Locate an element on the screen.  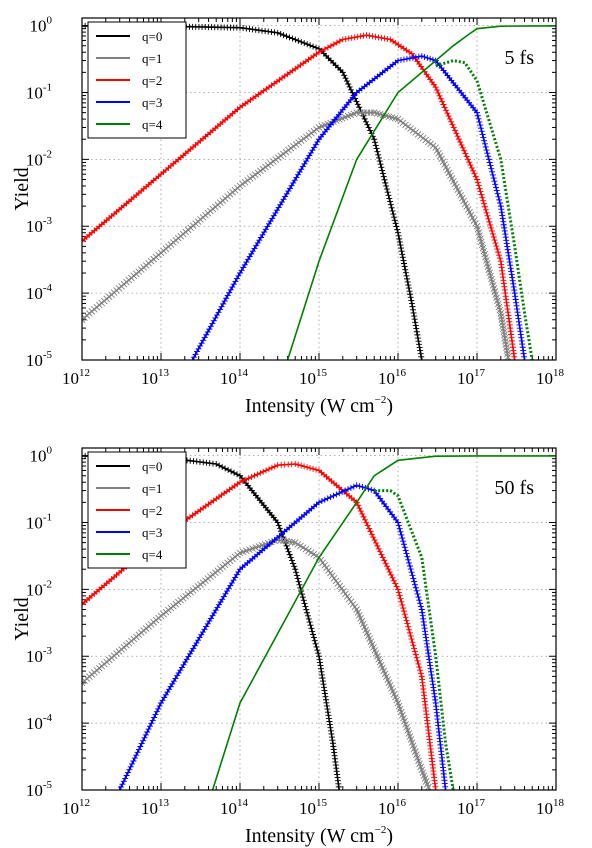
x-tick-labels: 1012 1013 1014 1015 1016 1017 1018 is located at coordinates (313, 377).